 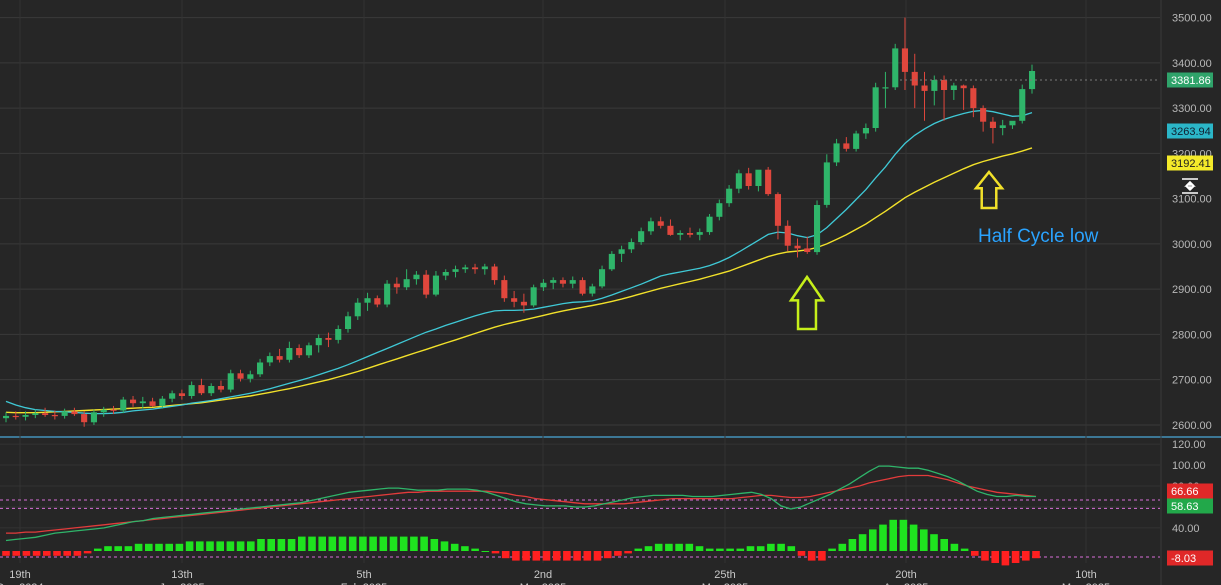 What do you see at coordinates (1183, 559) in the screenshot?
I see `histogram-last-tag-text: -8.03` at bounding box center [1183, 559].